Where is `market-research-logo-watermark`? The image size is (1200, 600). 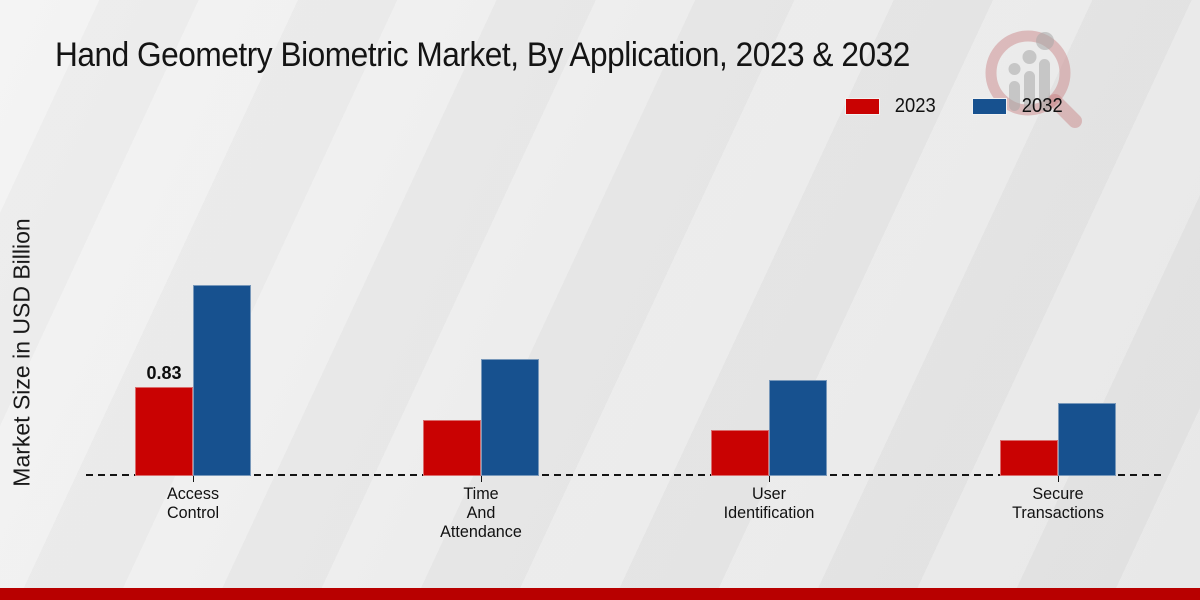
market-research-logo-watermark is located at coordinates (1033, 79).